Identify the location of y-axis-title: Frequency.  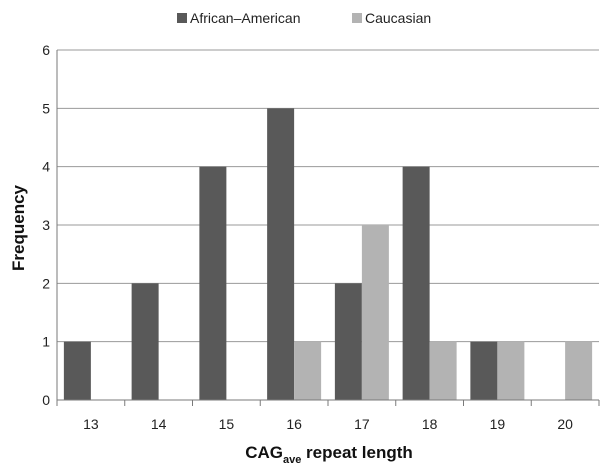
(18, 227).